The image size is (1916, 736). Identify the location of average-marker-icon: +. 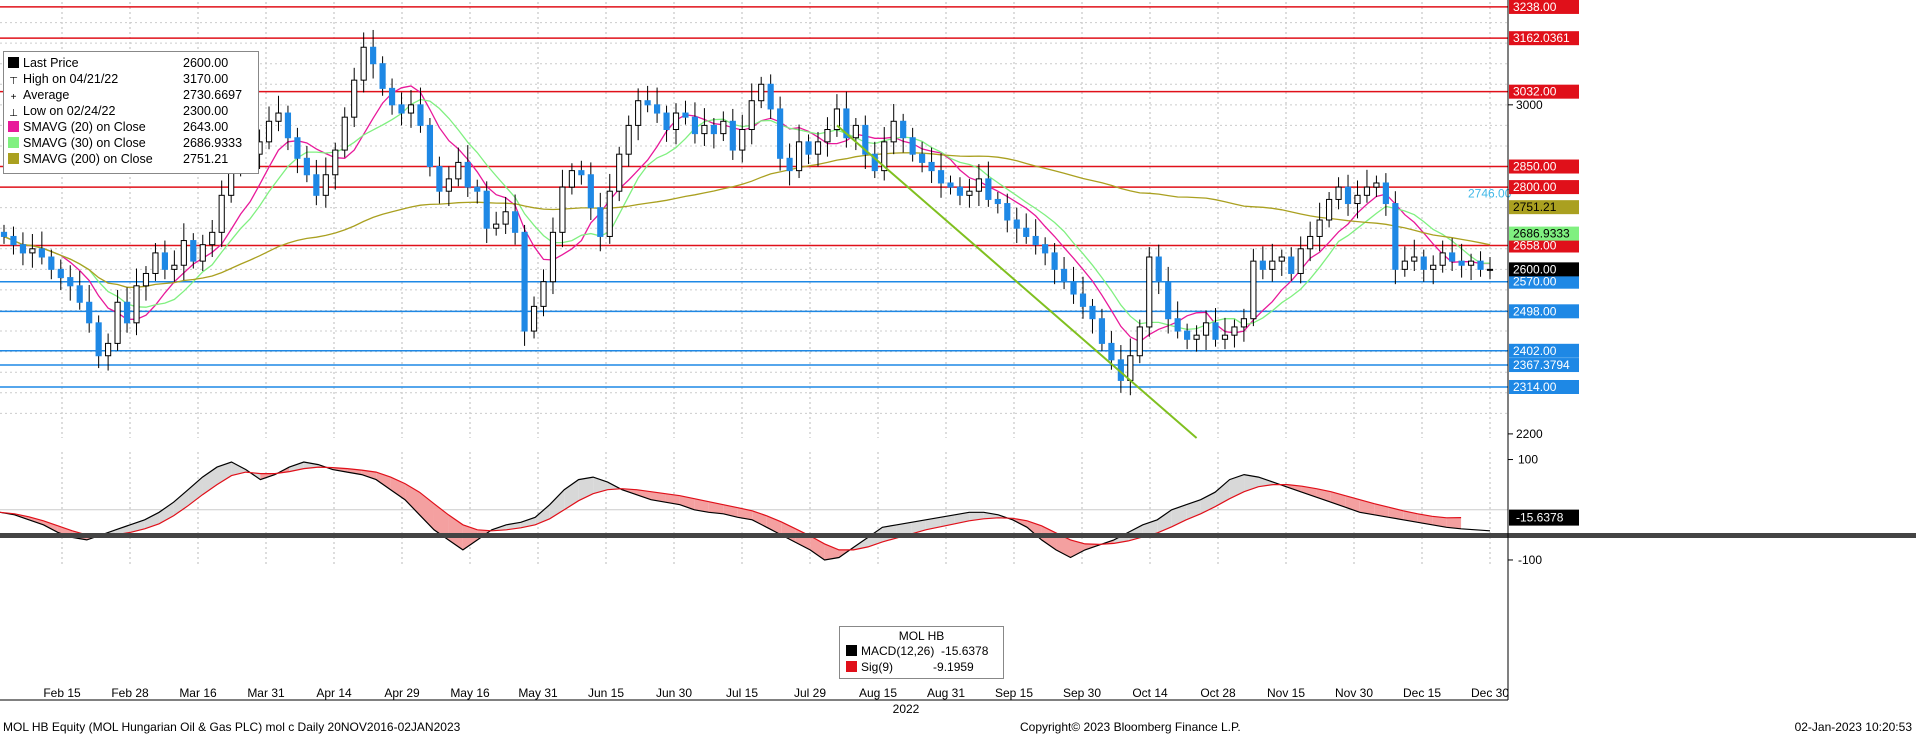
(13, 97).